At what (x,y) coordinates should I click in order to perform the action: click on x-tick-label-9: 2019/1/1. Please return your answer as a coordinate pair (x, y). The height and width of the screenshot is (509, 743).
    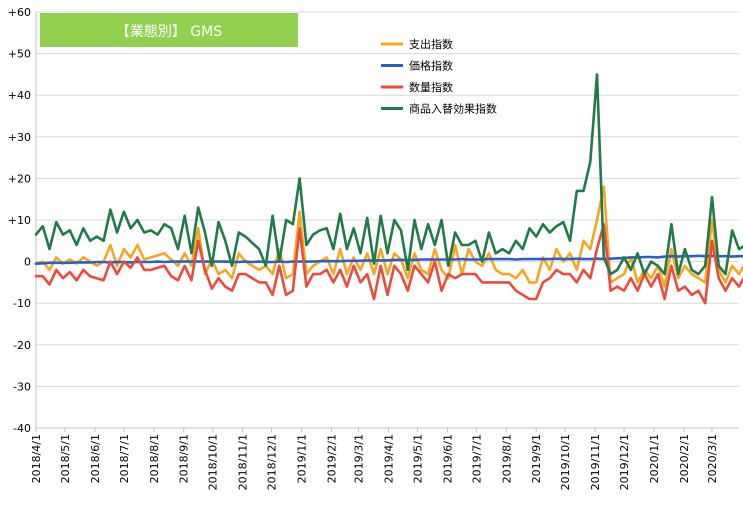
    Looking at the image, I should click on (302, 458).